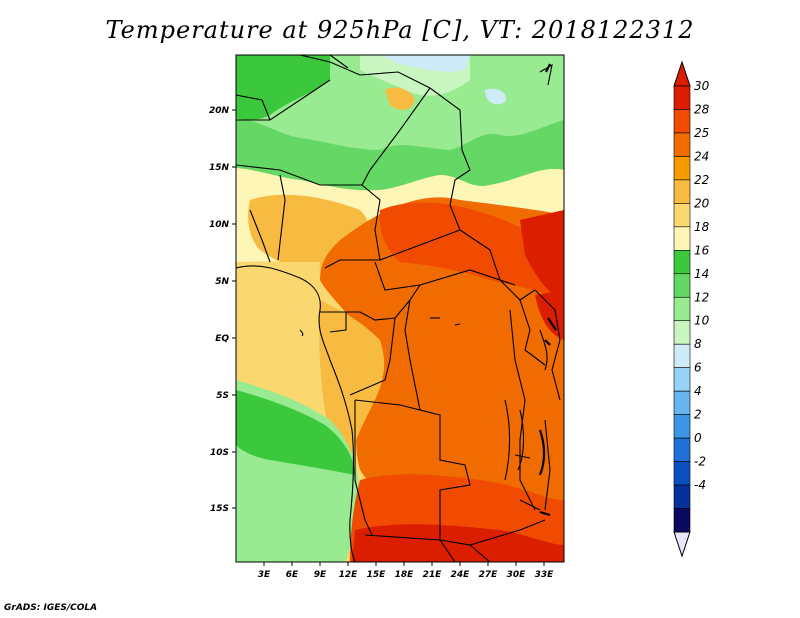  What do you see at coordinates (283, 87) in the screenshot?
I see `field-north-darkgreen` at bounding box center [283, 87].